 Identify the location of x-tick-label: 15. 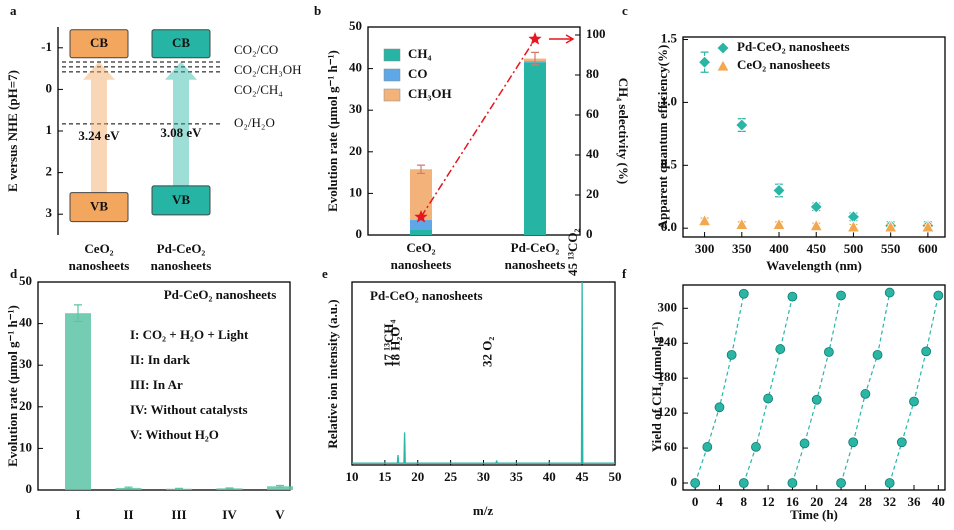
(385, 476).